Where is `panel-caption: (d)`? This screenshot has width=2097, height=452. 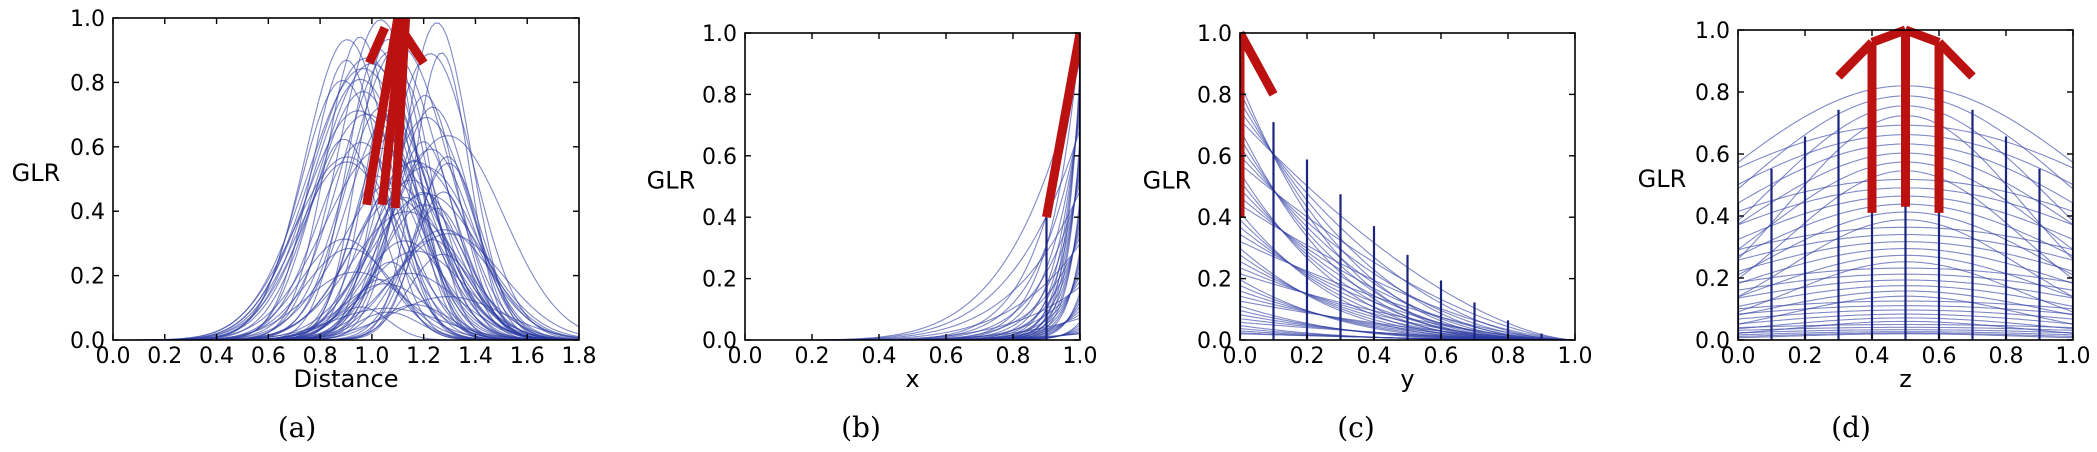
panel-caption: (d) is located at coordinates (1851, 427).